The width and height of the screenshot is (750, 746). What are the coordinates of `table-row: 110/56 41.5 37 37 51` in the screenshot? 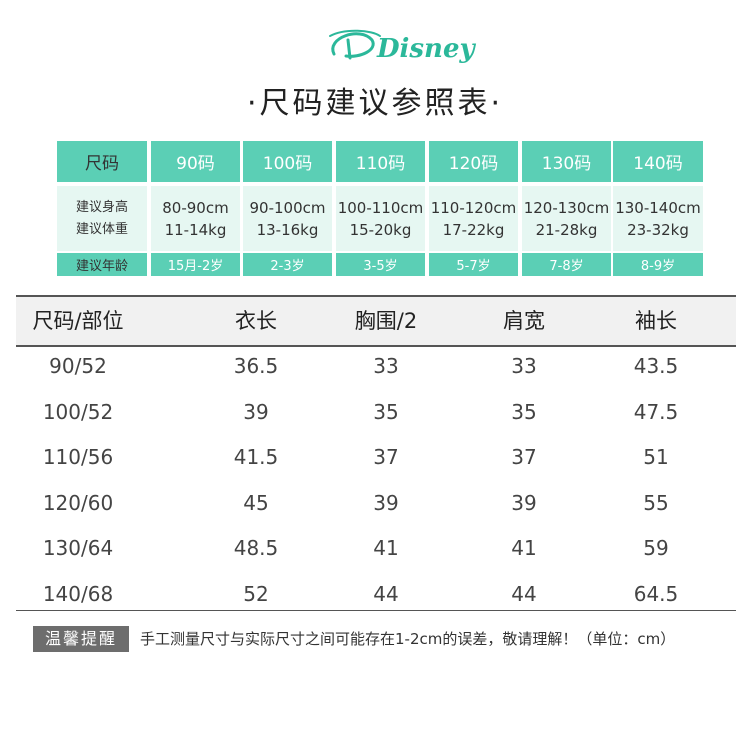 It's located at (376, 457).